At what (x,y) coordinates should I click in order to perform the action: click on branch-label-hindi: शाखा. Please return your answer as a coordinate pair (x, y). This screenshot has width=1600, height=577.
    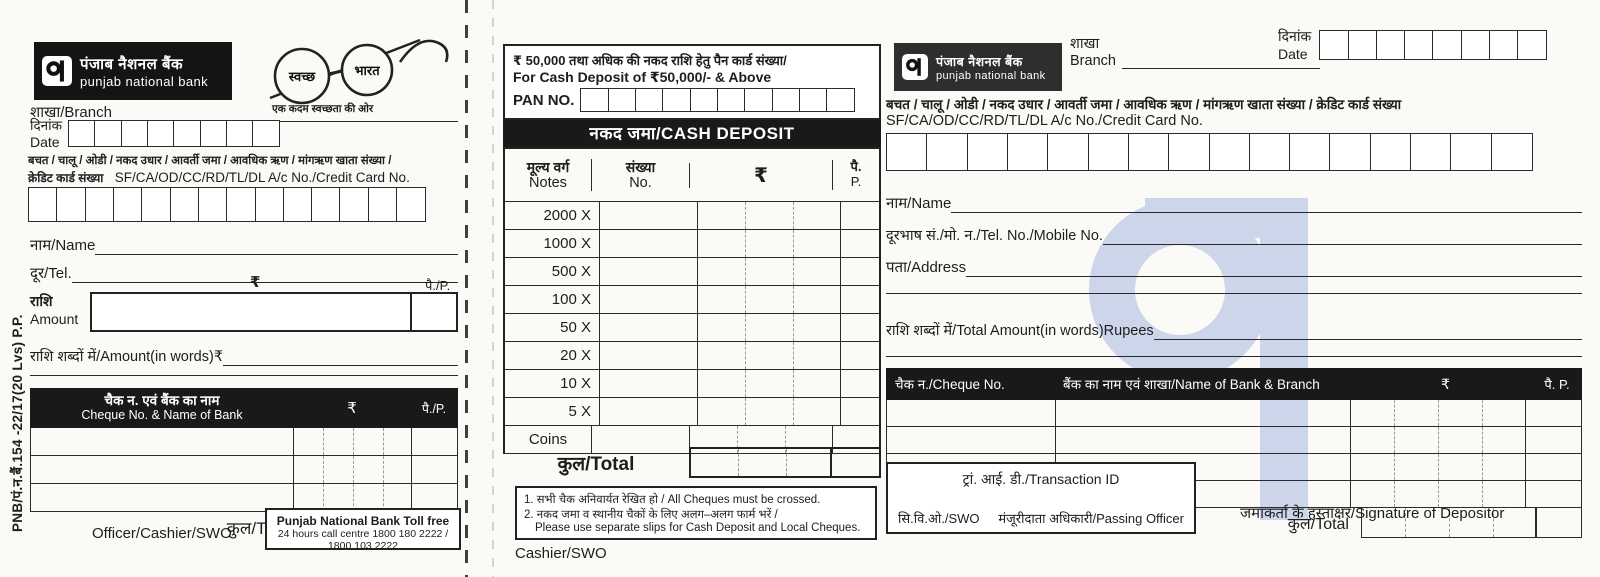
    Looking at the image, I should click on (1085, 44).